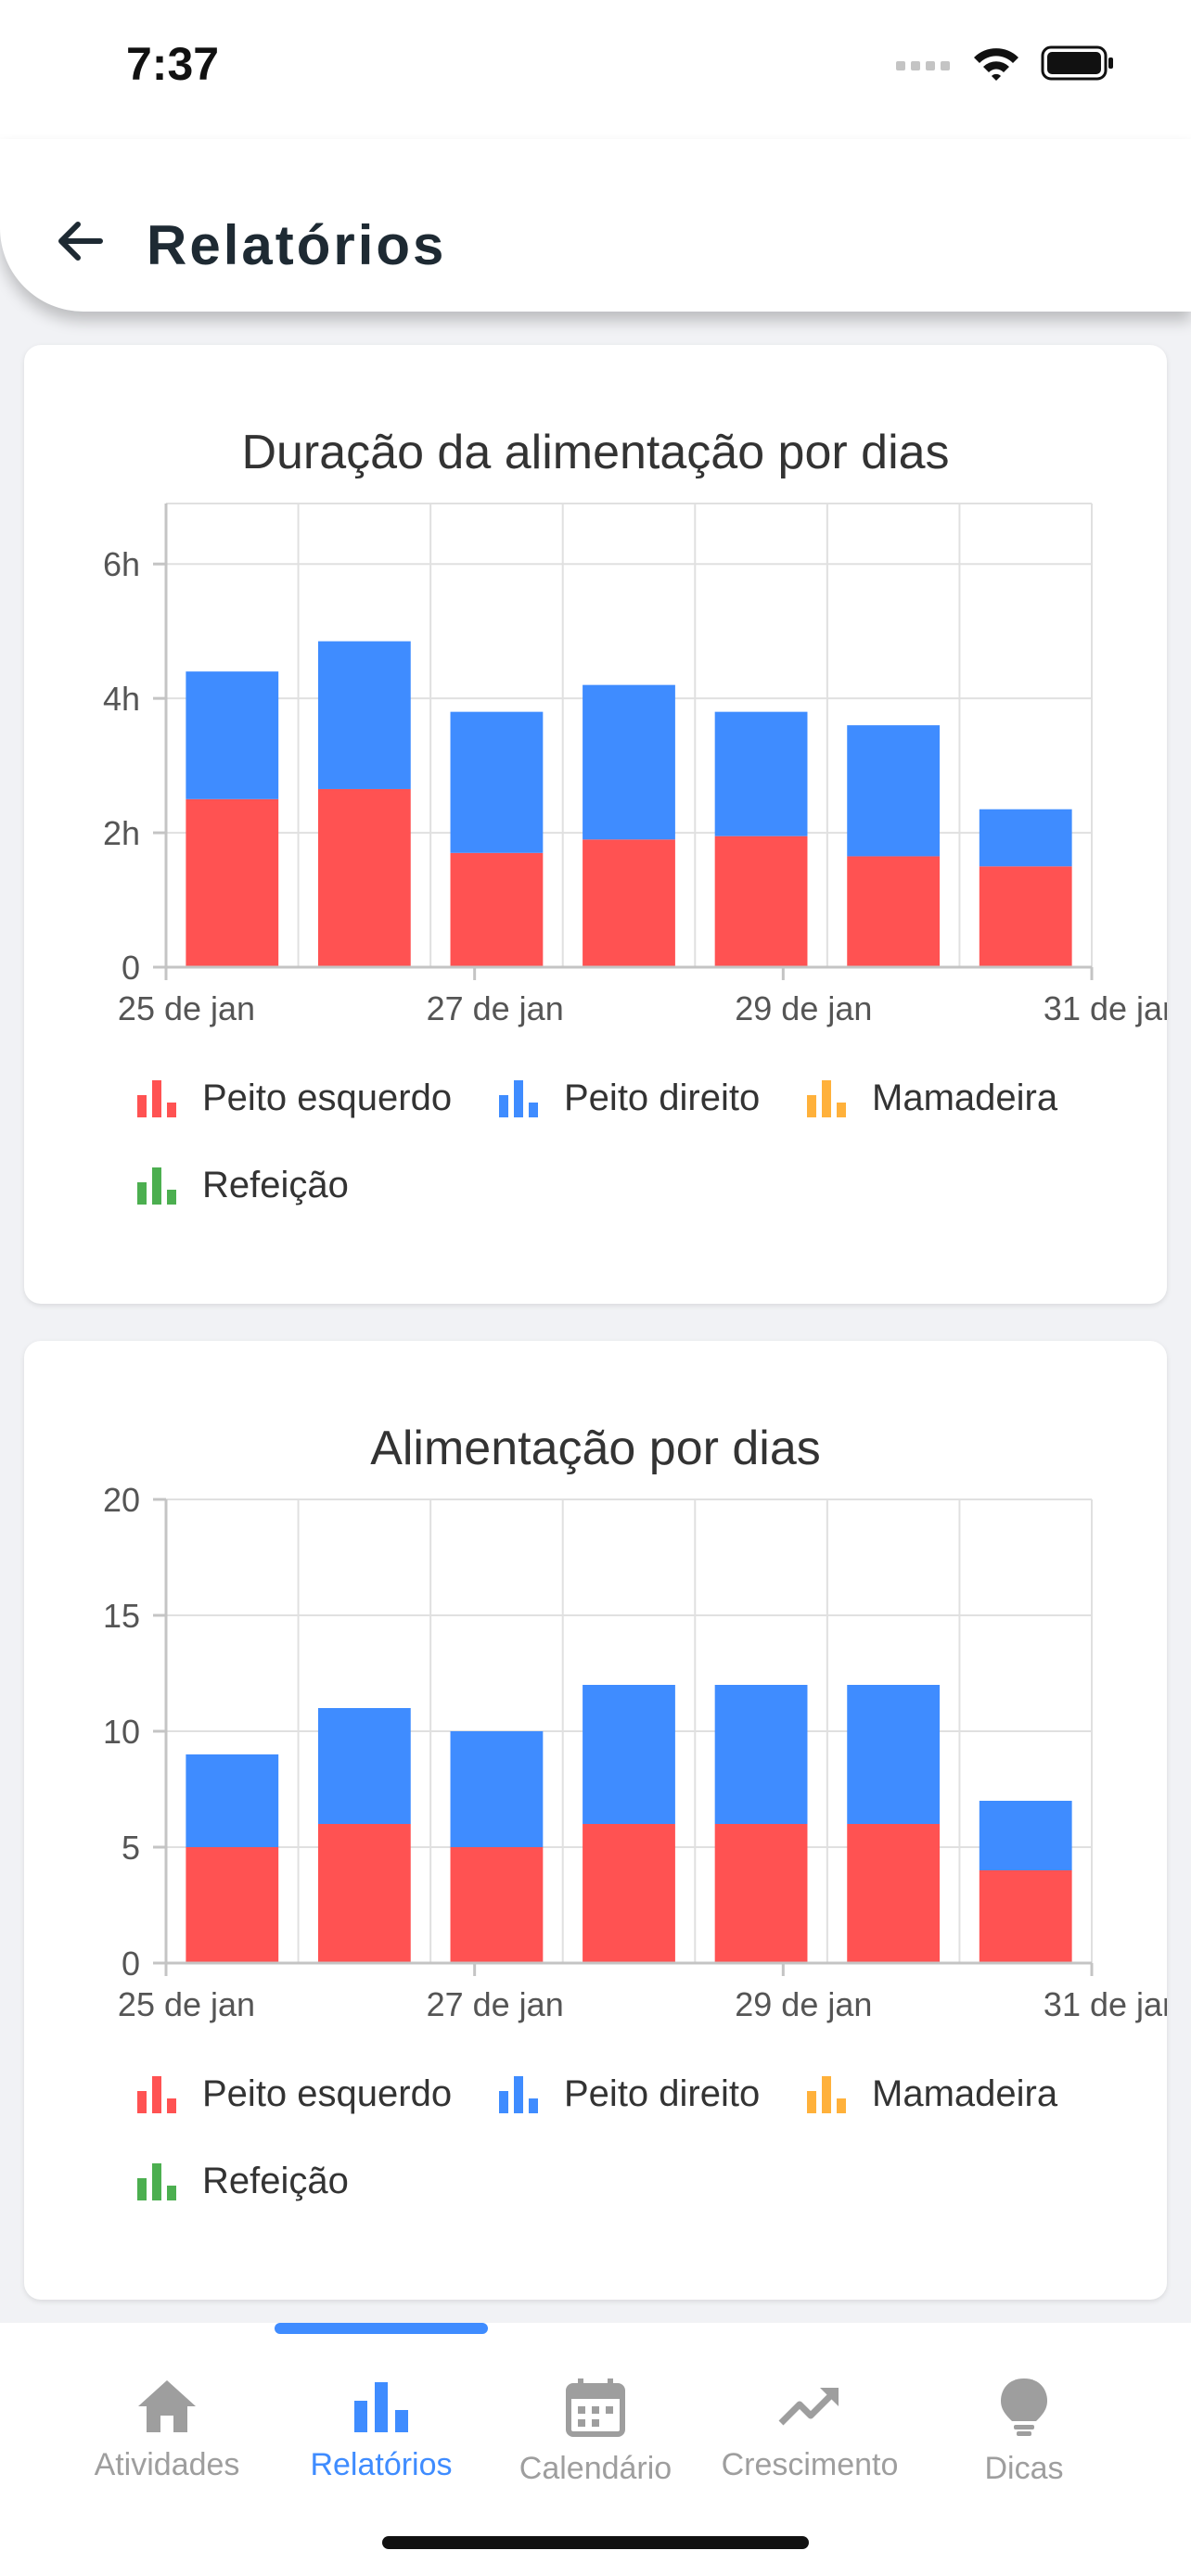 The width and height of the screenshot is (1191, 2576). Describe the element at coordinates (595, 452) in the screenshot. I see `chart-title: Duração da alimentação por dias` at that location.